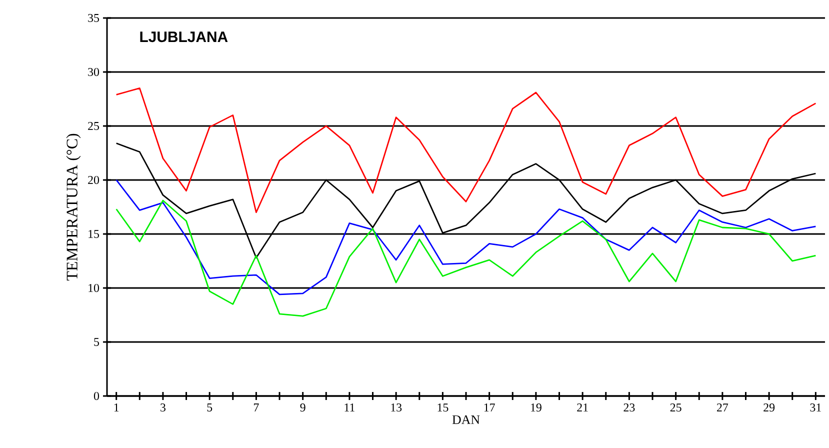  Describe the element at coordinates (466, 419) in the screenshot. I see `x-axis-title: DAN` at that location.